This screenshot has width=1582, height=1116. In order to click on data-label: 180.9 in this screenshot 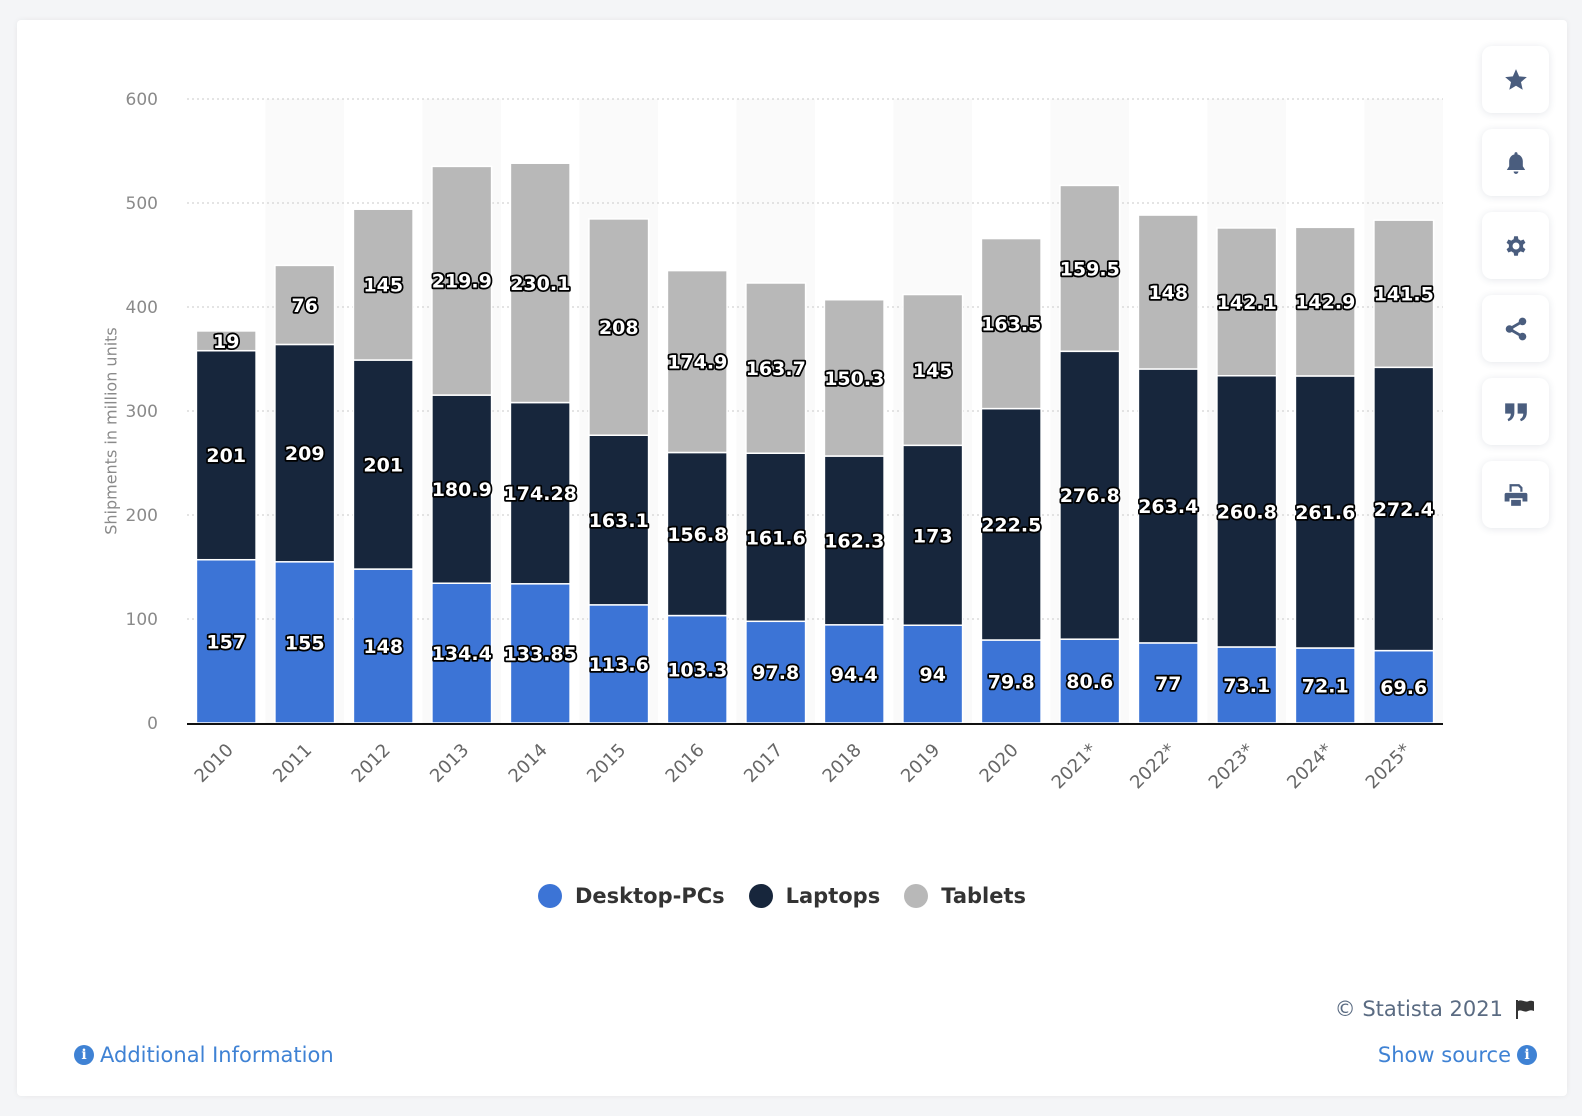, I will do `click(462, 490)`.